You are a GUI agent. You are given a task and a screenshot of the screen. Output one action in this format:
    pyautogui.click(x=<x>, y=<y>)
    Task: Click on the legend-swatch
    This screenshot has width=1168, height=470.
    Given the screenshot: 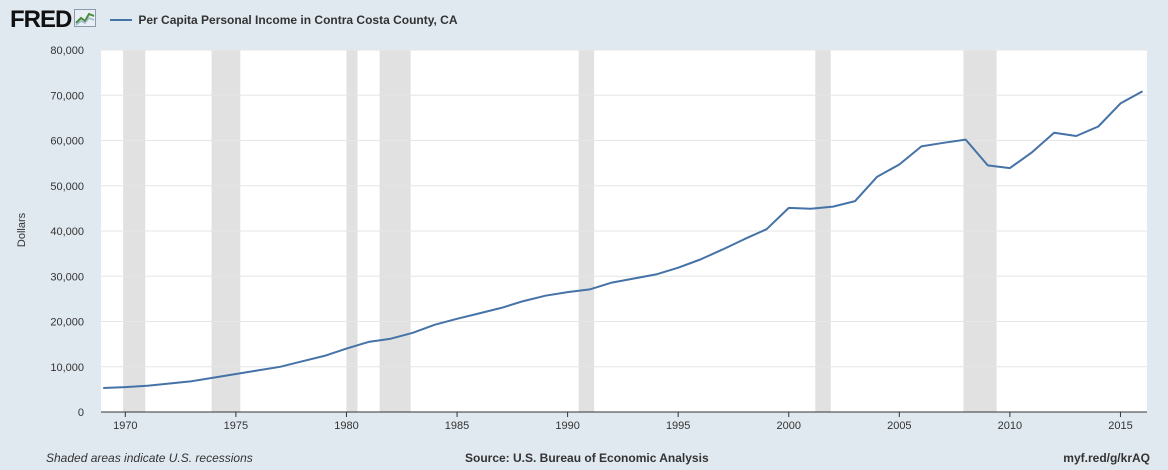 What is the action you would take?
    pyautogui.click(x=121, y=20)
    